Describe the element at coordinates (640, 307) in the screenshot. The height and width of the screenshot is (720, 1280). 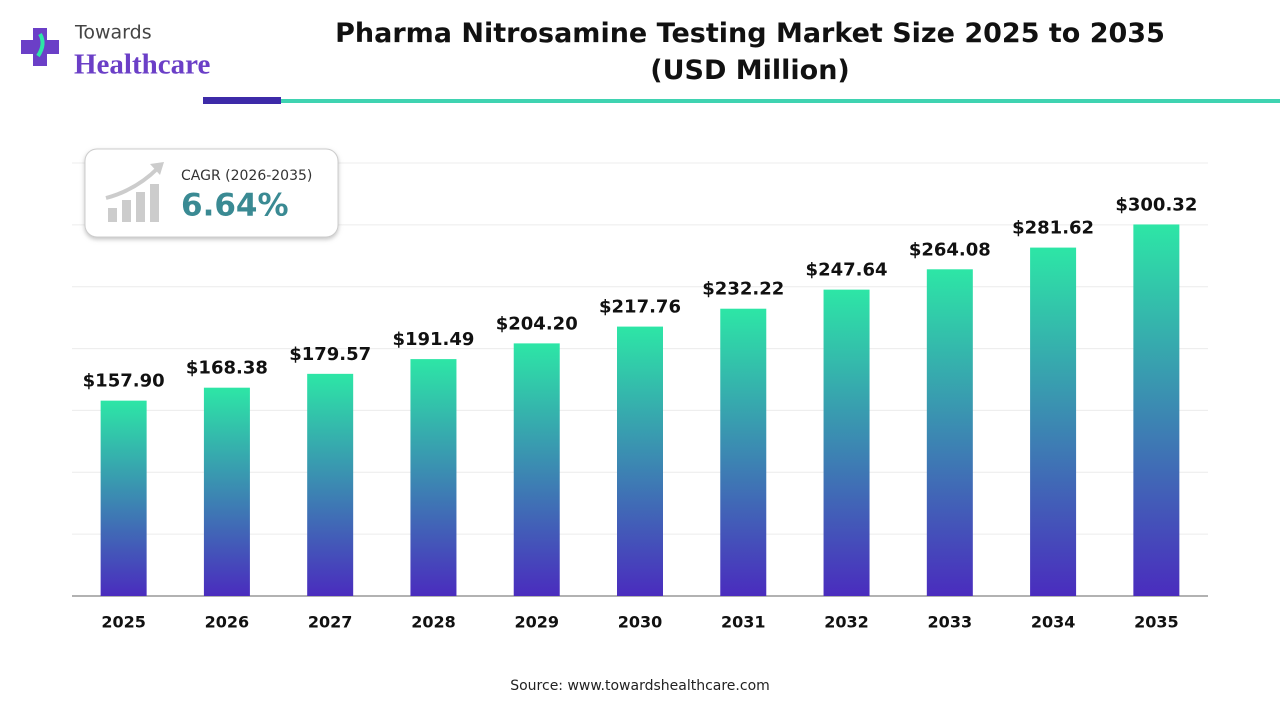
I see `value-label: $217.76` at that location.